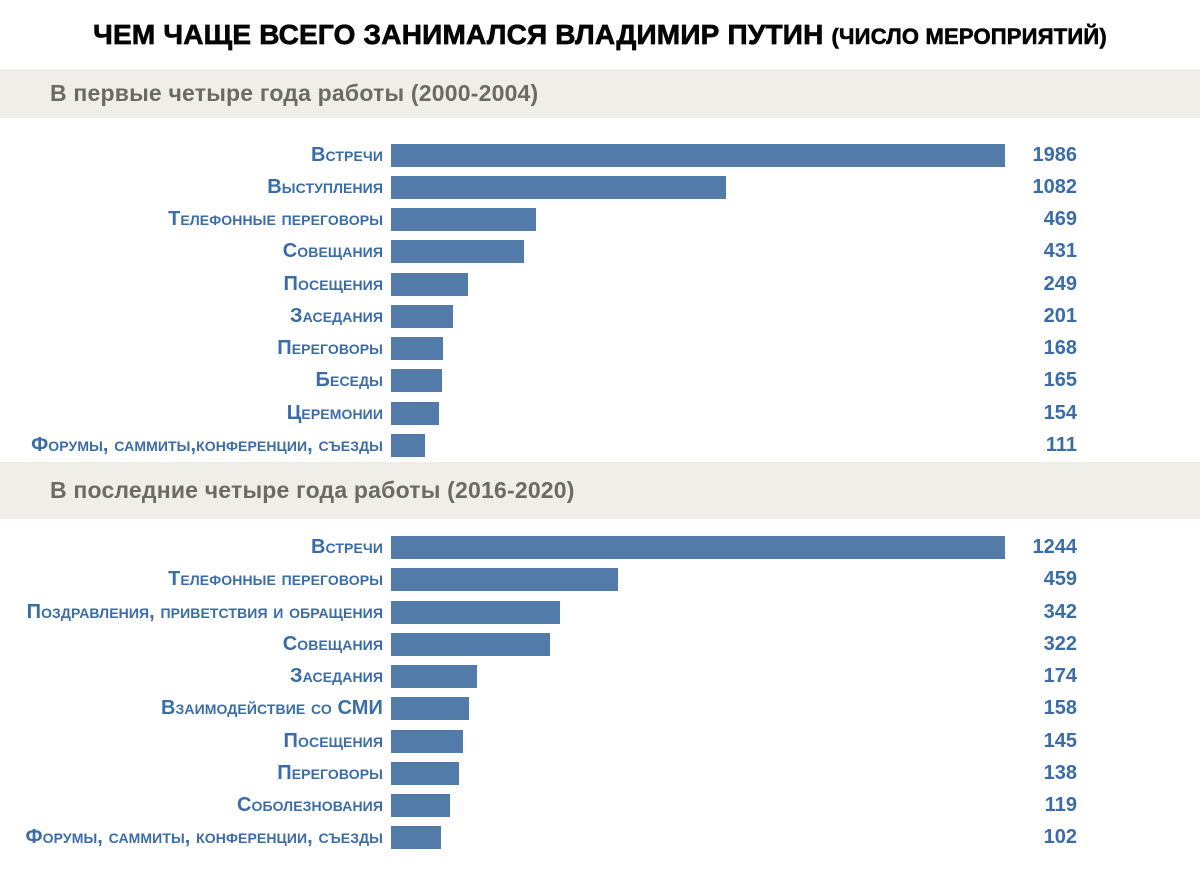 This screenshot has width=1200, height=893. I want to click on bar-row: Совещания 322, so click(600, 644).